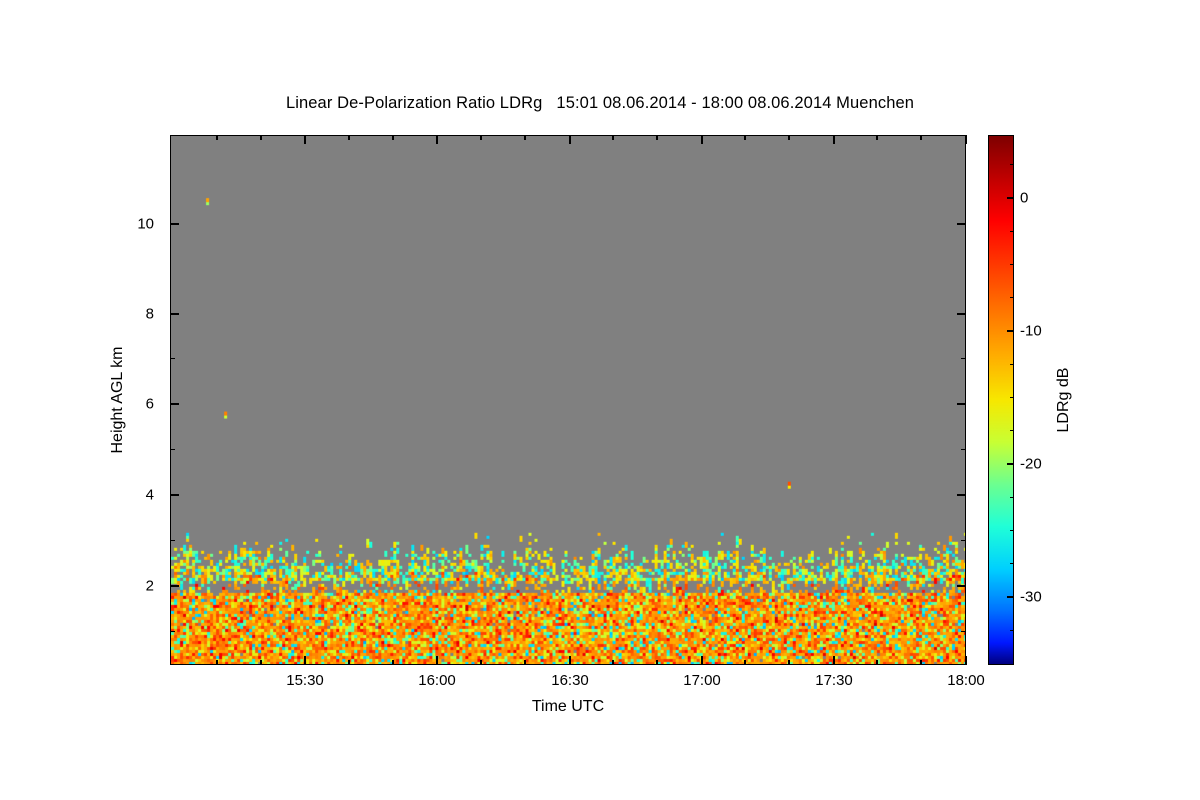 This screenshot has height=800, width=1200. Describe the element at coordinates (1031, 331) in the screenshot. I see `colorbar-tick-label: -10` at that location.